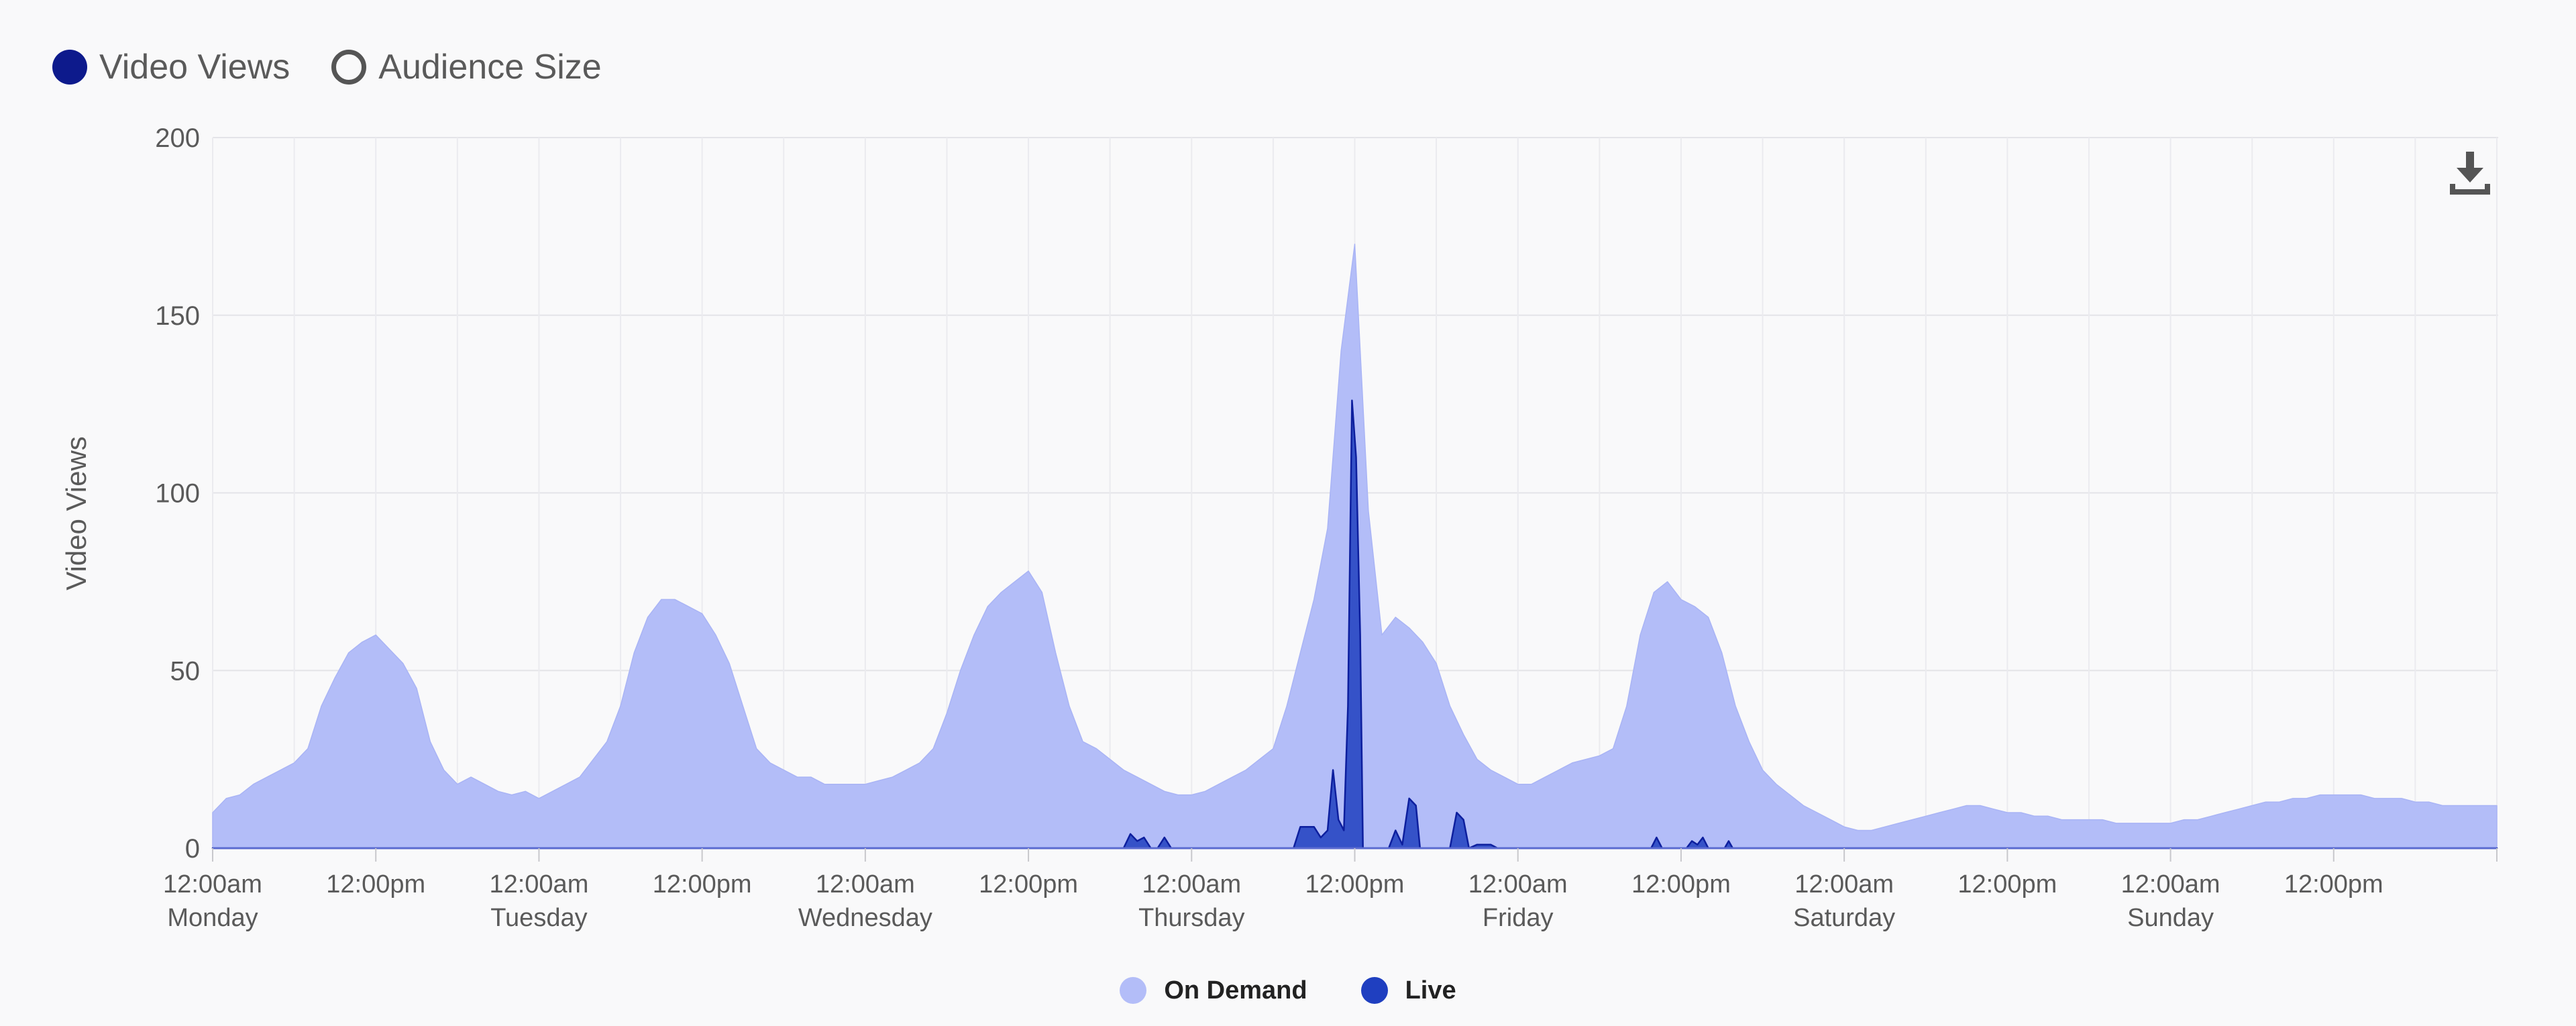  I want to click on y-tick-label: 150, so click(177, 316).